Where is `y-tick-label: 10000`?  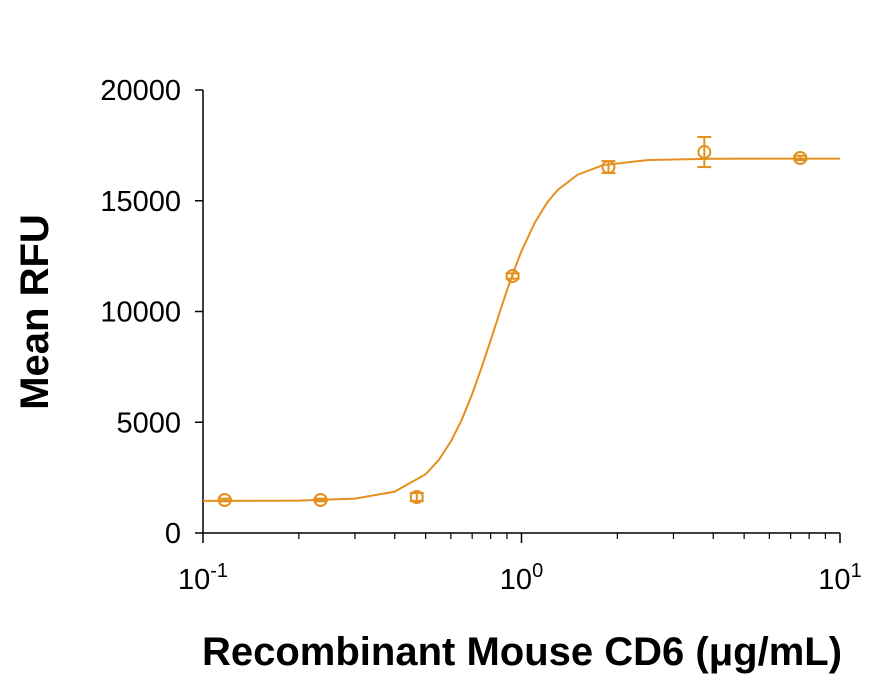 y-tick-label: 10000 is located at coordinates (140, 313).